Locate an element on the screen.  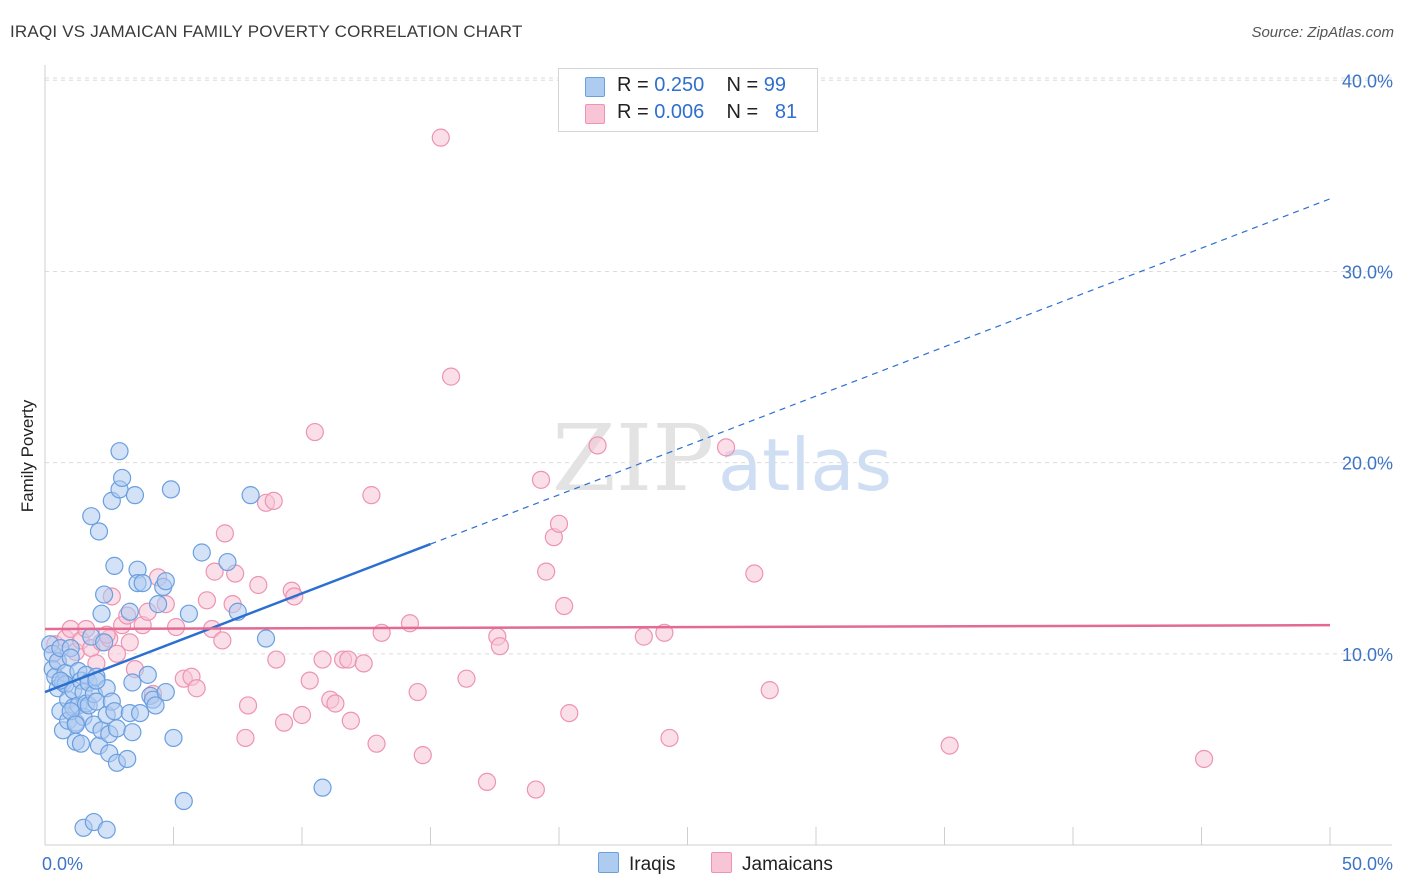
y-axis-label: Family Poverty is located at coordinates (27, 455).